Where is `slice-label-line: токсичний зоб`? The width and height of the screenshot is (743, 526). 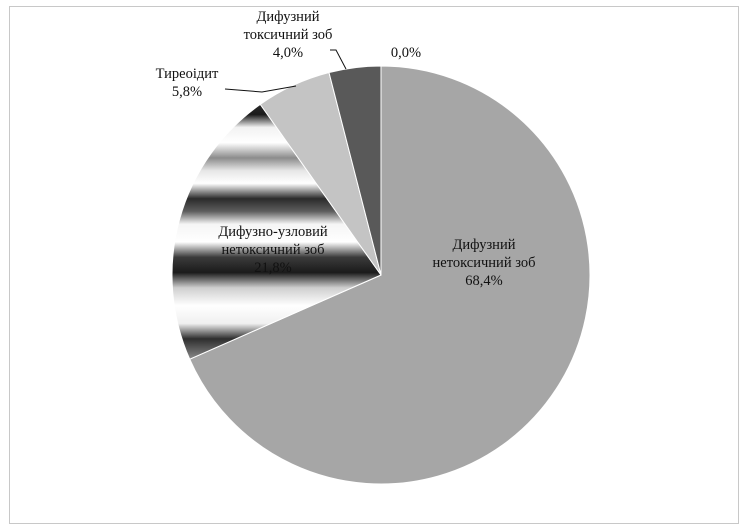
slice-label-line: токсичний зоб is located at coordinates (288, 35).